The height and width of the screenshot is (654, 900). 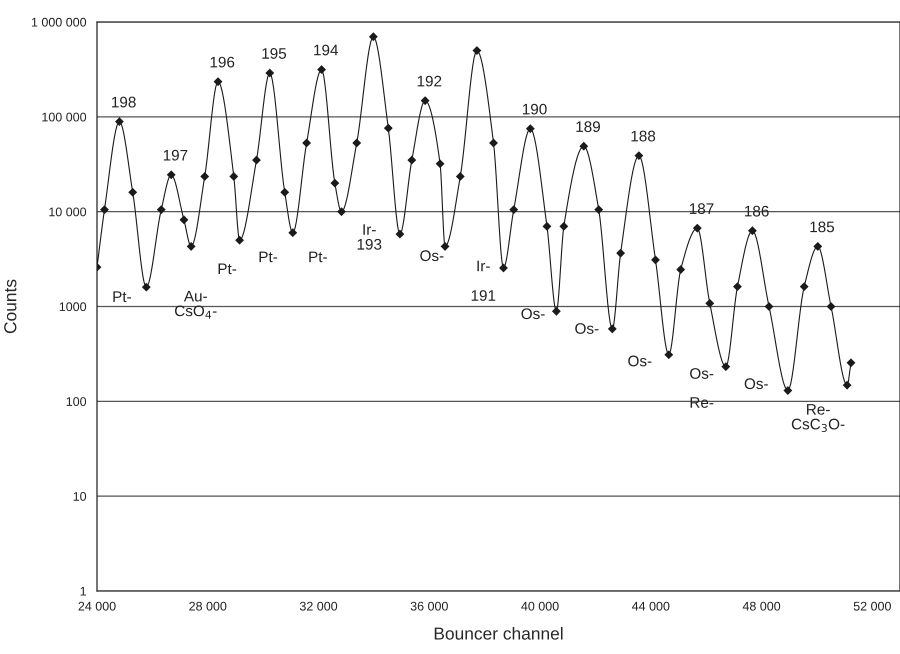 What do you see at coordinates (64, 117) in the screenshot?
I see `y-tick-label: 100 000` at bounding box center [64, 117].